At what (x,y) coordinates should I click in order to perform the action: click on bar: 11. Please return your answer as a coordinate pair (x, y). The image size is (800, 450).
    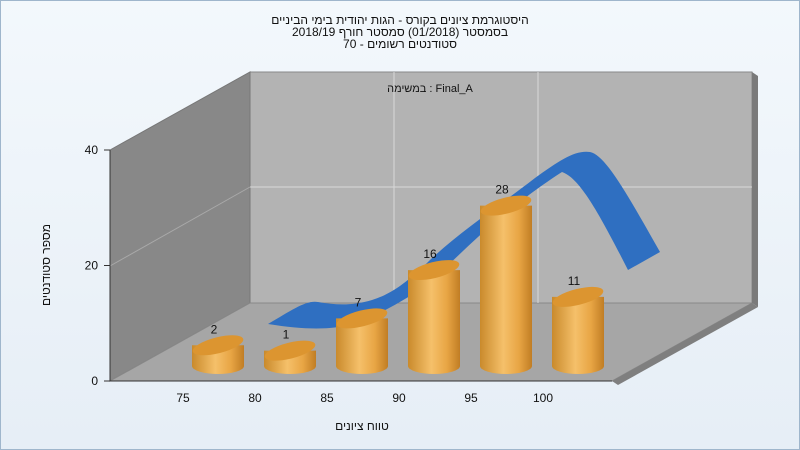
    Looking at the image, I should click on (578, 324).